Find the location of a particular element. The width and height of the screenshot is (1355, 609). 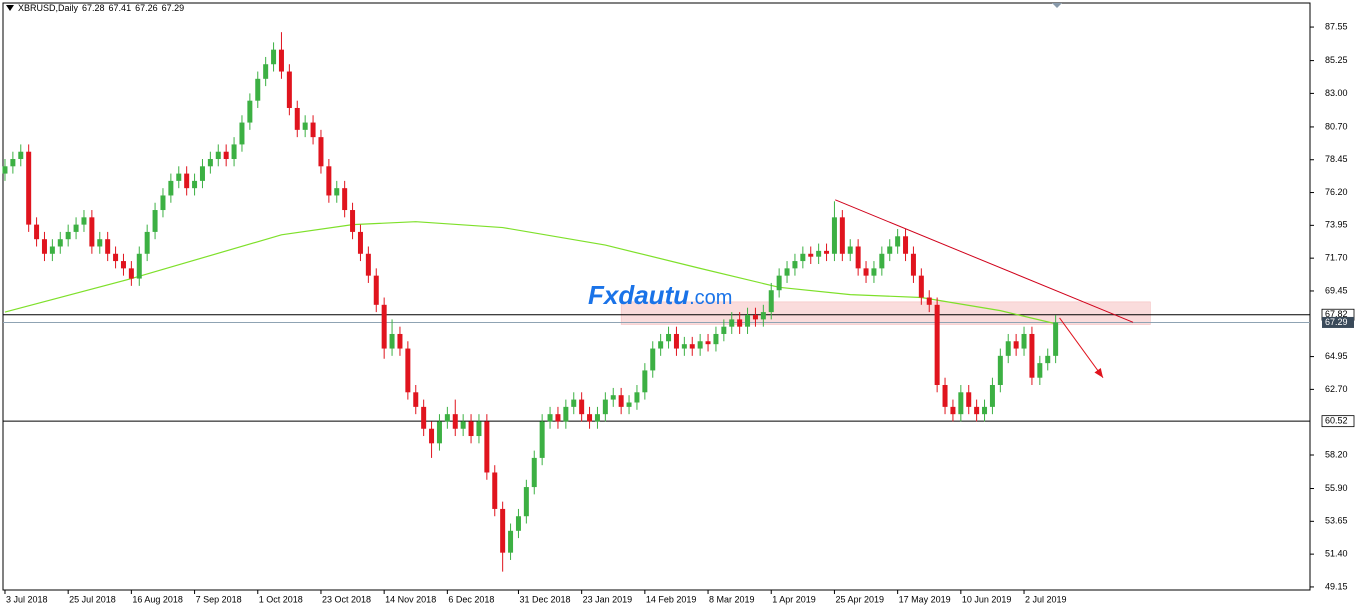

level-label-box is located at coordinates (1338, 421).